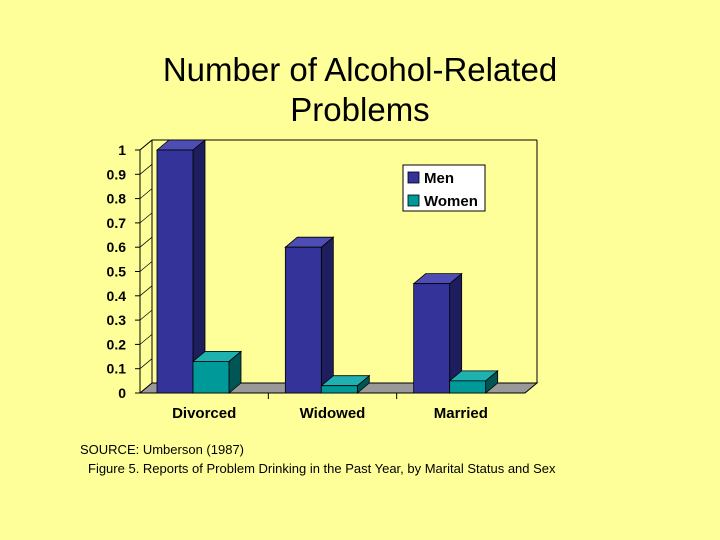 The image size is (720, 540). Describe the element at coordinates (117, 223) in the screenshot. I see `y-tick-label: 0.7` at that location.